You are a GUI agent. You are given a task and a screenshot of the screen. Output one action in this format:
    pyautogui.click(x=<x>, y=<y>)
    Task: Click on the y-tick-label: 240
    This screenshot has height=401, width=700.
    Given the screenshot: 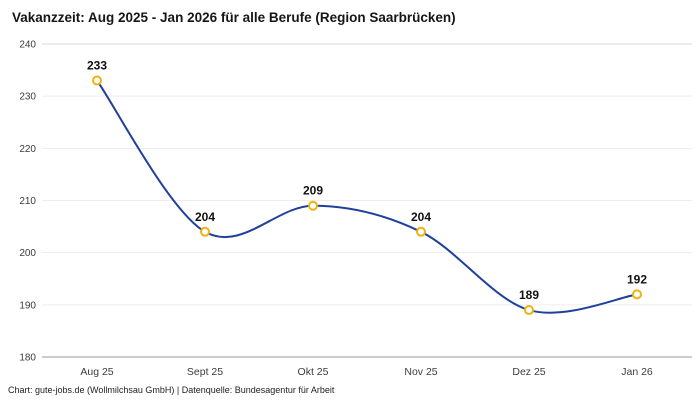 What is the action you would take?
    pyautogui.click(x=27, y=45)
    